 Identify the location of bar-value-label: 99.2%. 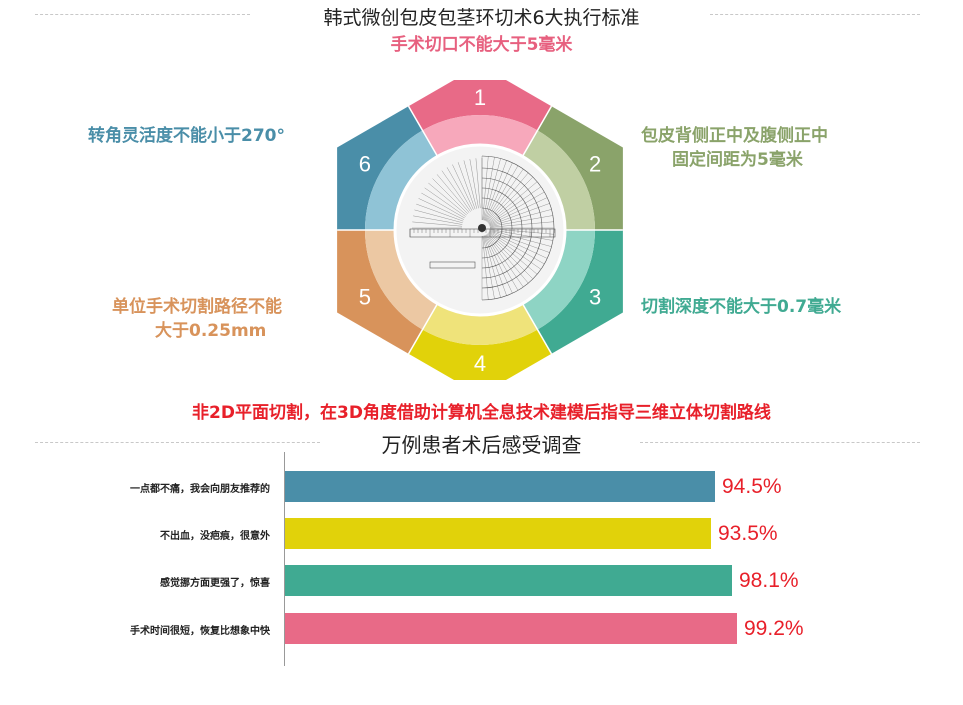
(774, 628).